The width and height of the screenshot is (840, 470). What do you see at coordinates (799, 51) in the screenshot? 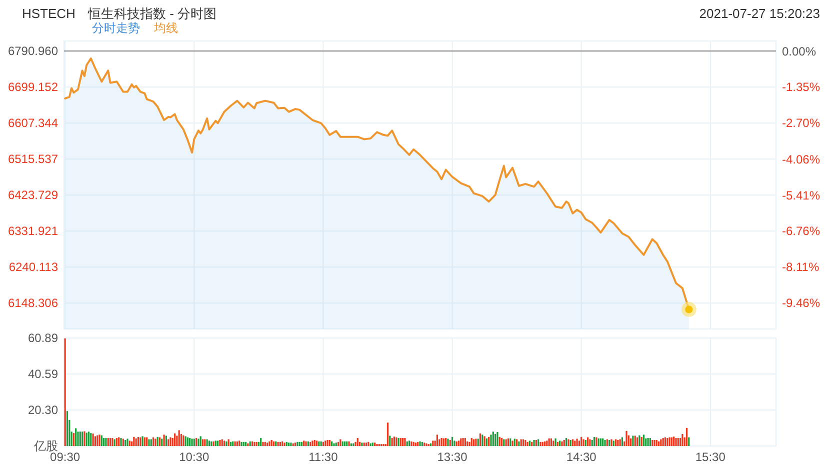
I see `y2-tick-label: 0.00%` at bounding box center [799, 51].